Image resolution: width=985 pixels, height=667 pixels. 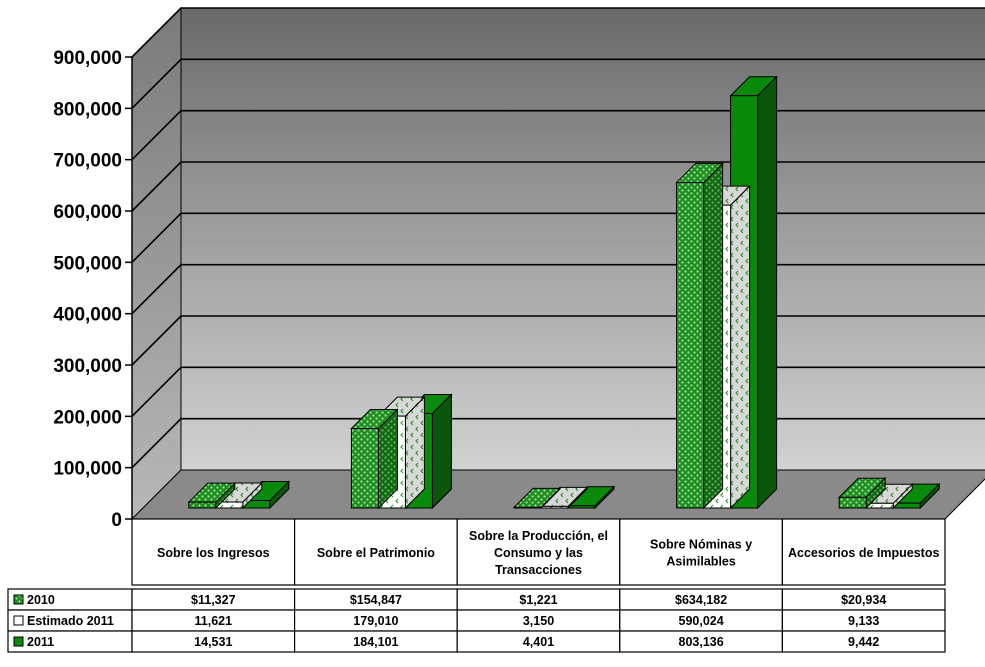 What do you see at coordinates (87, 263) in the screenshot?
I see `y-tick-label: 500,000` at bounding box center [87, 263].